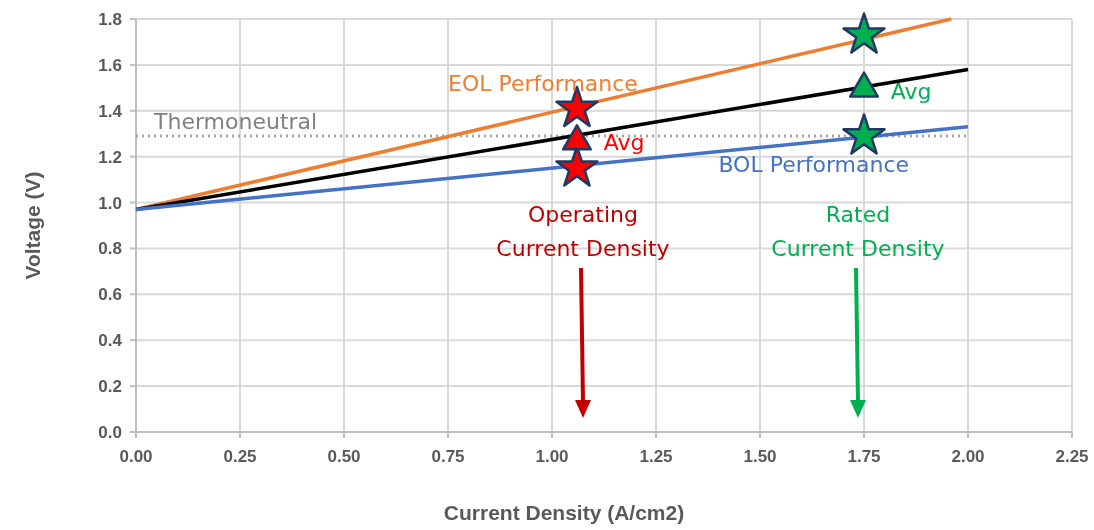 Image resolution: width=1094 pixels, height=530 pixels. What do you see at coordinates (552, 456) in the screenshot?
I see `x-tick-label: 1.00` at bounding box center [552, 456].